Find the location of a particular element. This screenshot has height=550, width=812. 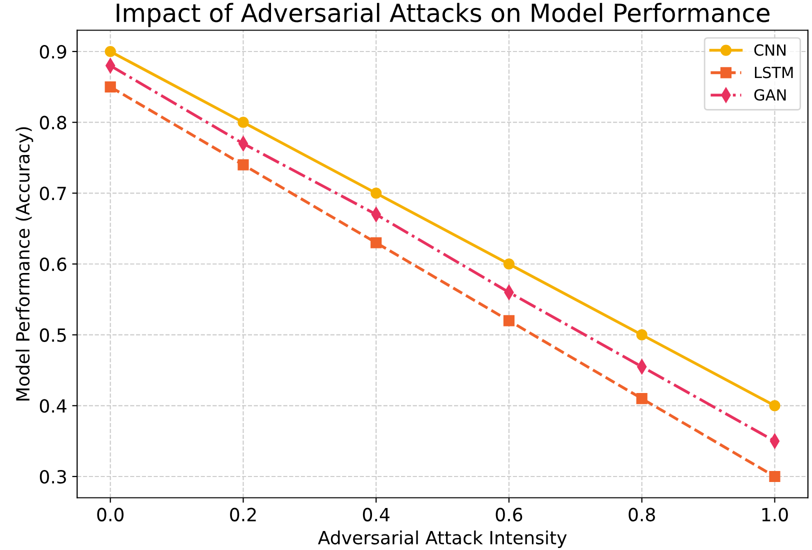

legend-label: LSTM is located at coordinates (773, 72).